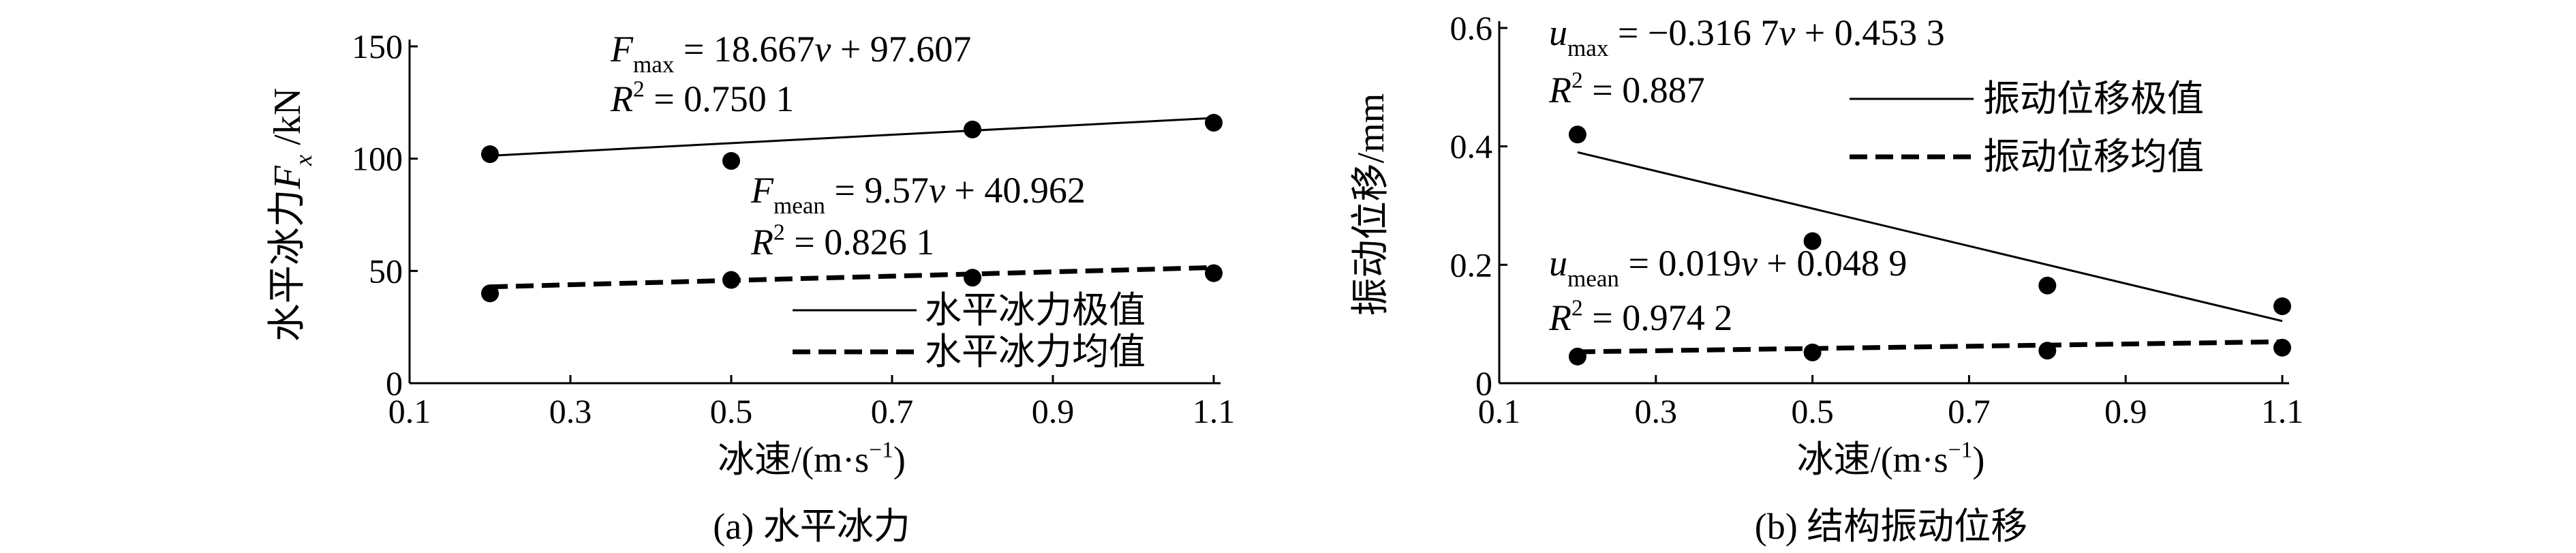  What do you see at coordinates (1978, 459) in the screenshot?
I see `text-part: )` at bounding box center [1978, 459].